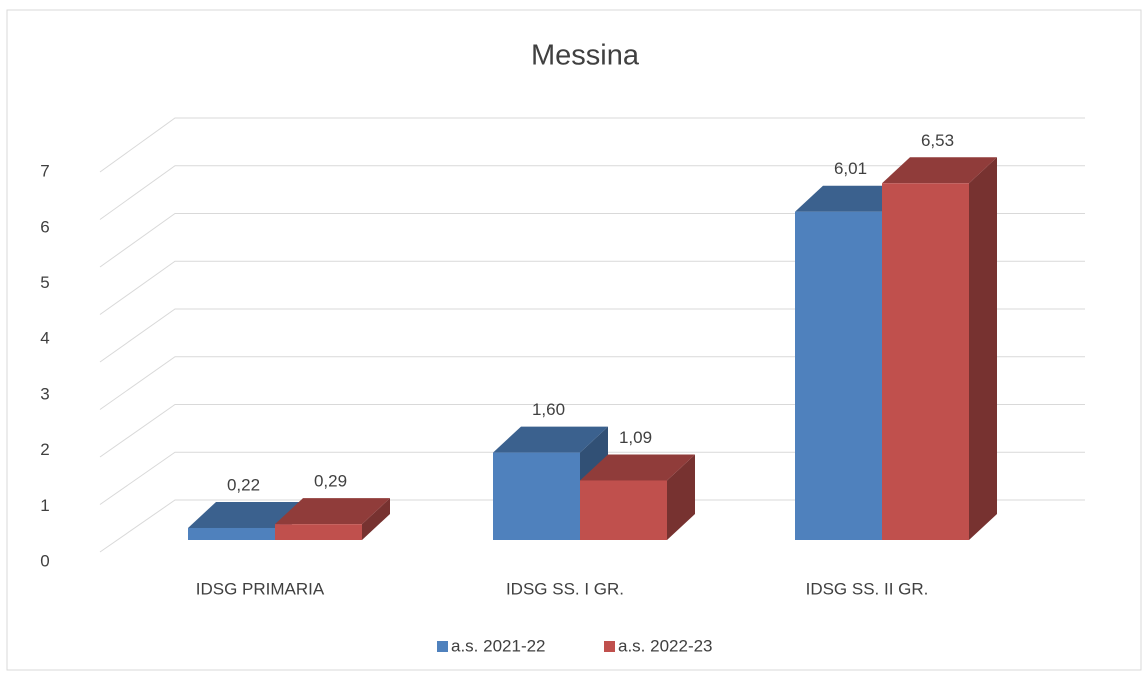 The image size is (1148, 676). I want to click on data-label: 0,22, so click(243, 484).